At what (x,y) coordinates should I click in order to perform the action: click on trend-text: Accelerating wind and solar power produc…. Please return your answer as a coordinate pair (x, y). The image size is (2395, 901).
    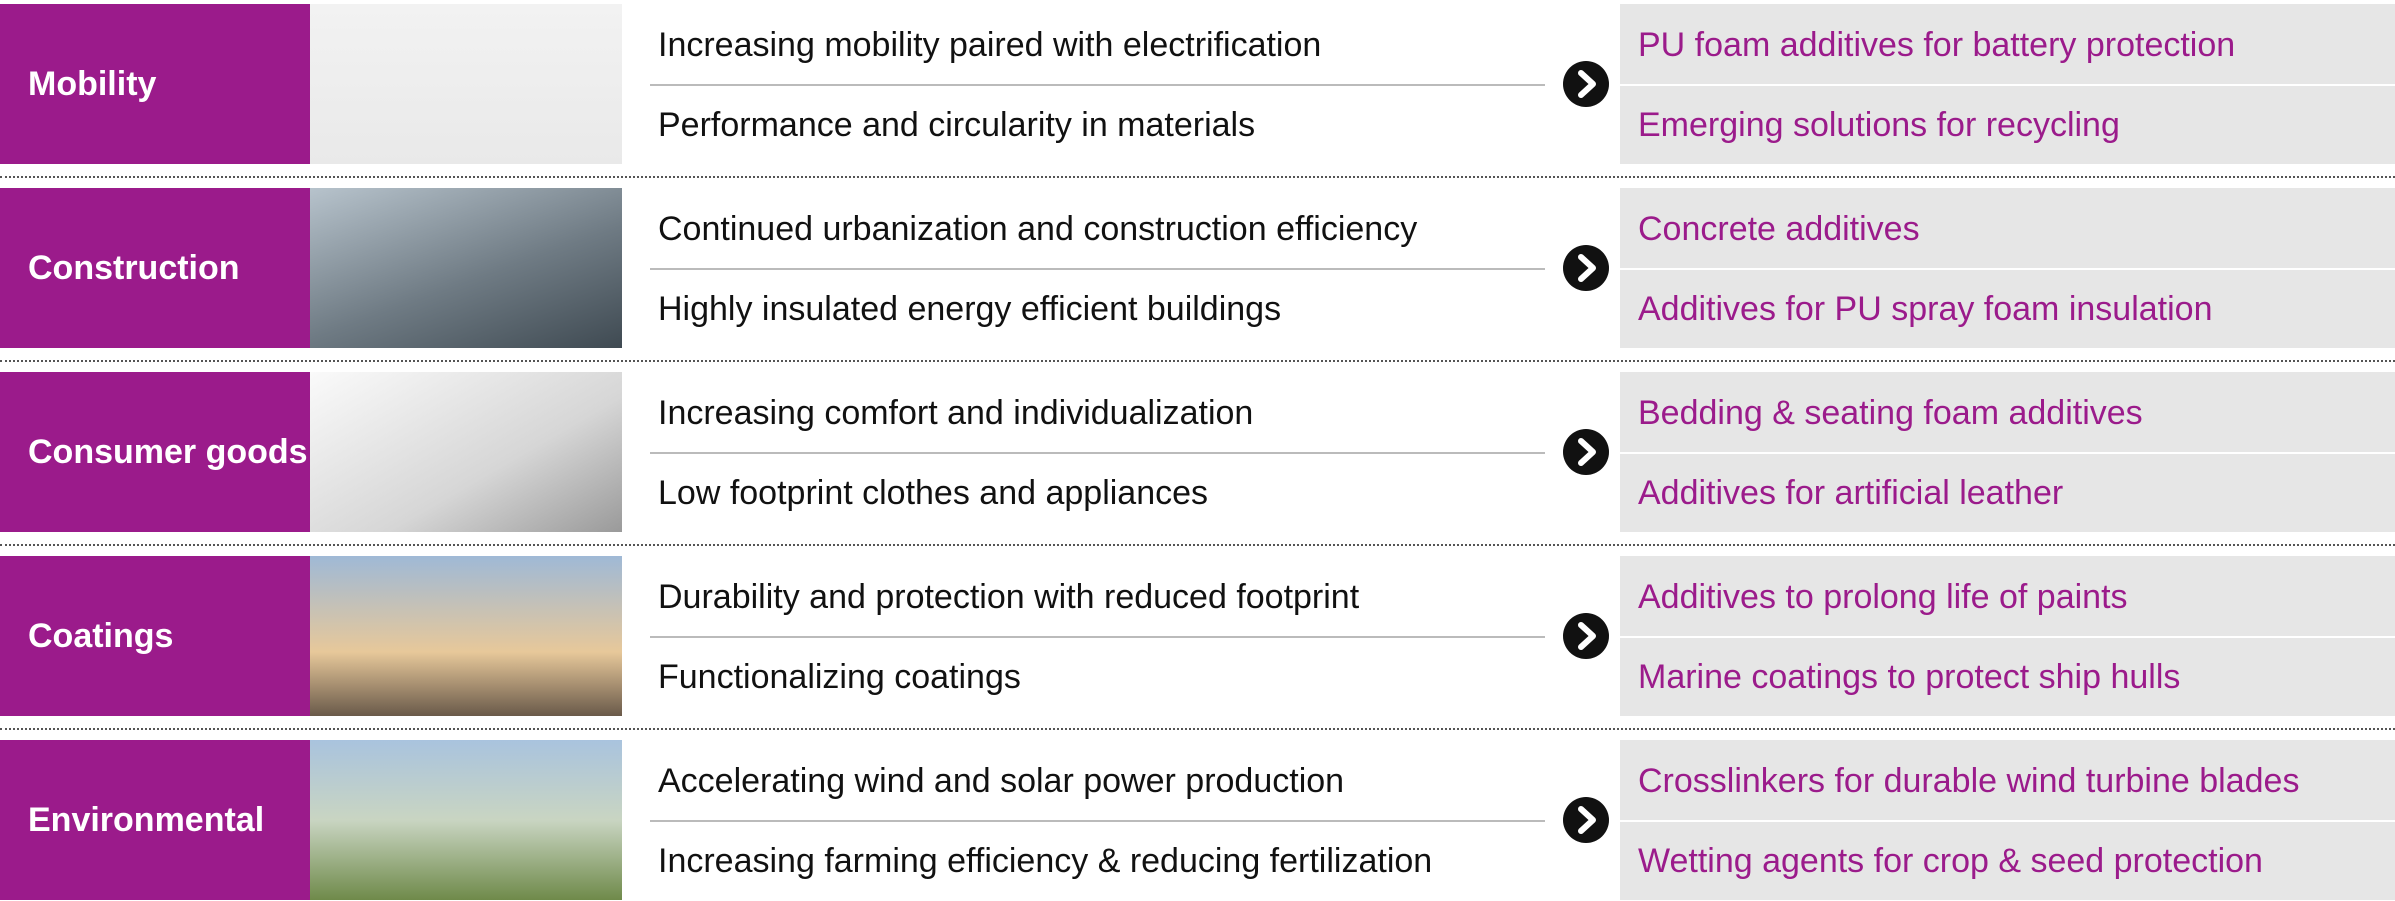
    Looking at the image, I should click on (1001, 781).